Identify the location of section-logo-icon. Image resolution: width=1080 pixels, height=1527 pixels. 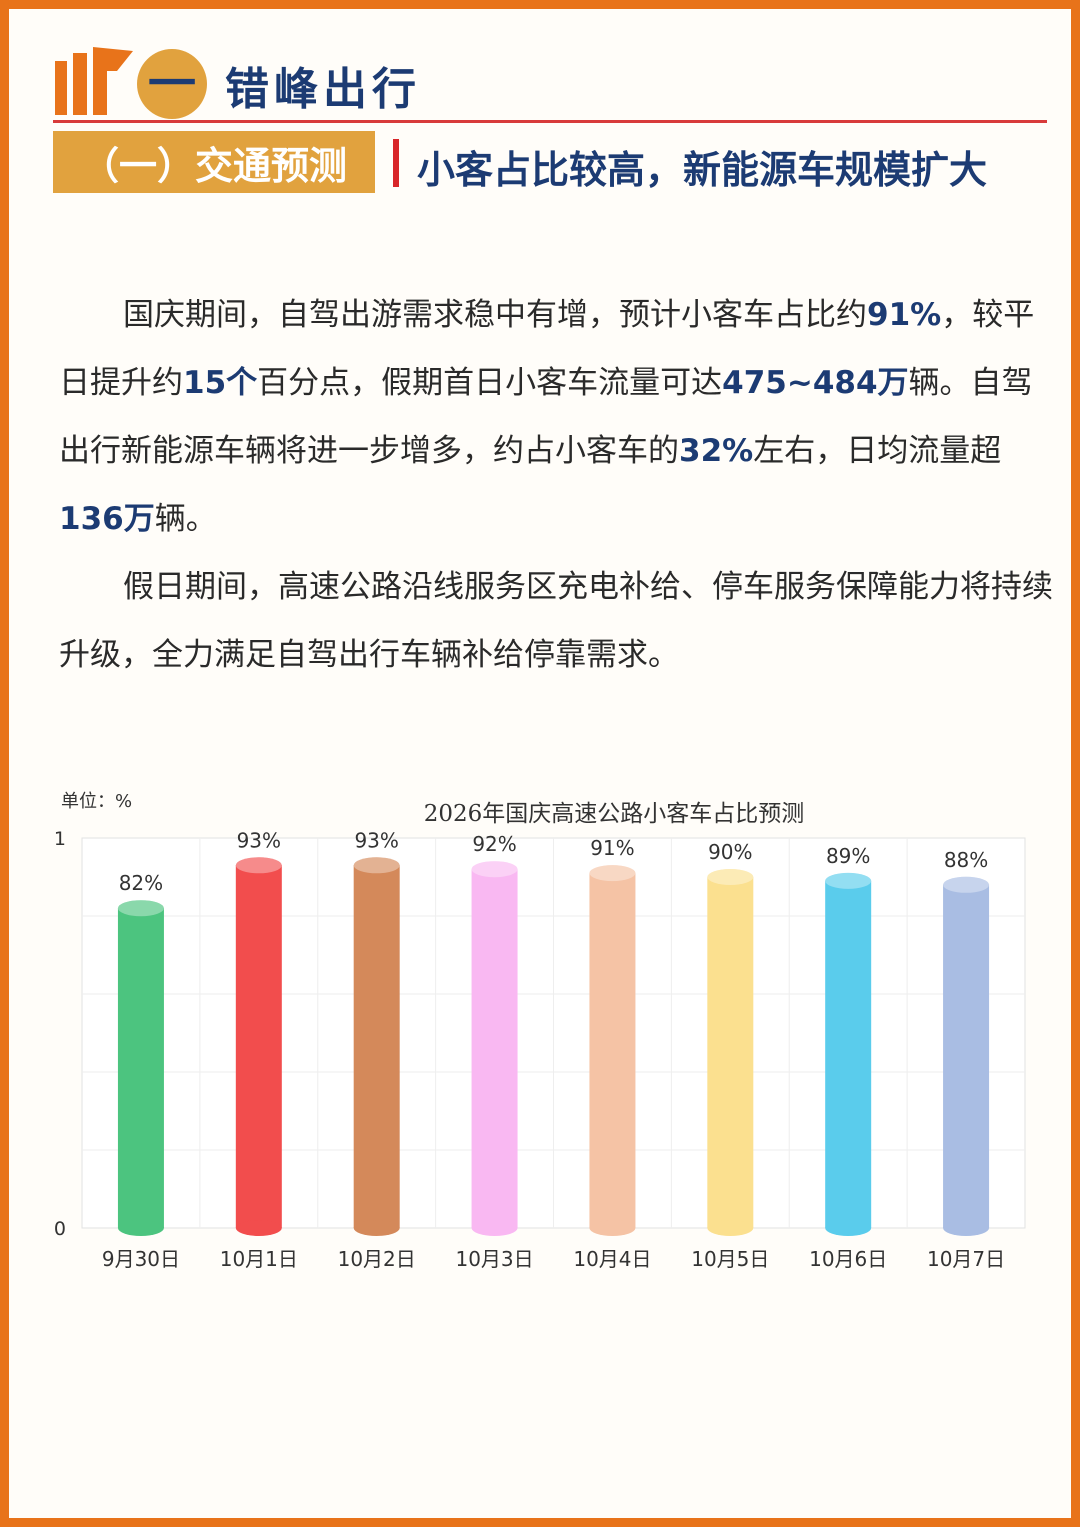
(94, 81).